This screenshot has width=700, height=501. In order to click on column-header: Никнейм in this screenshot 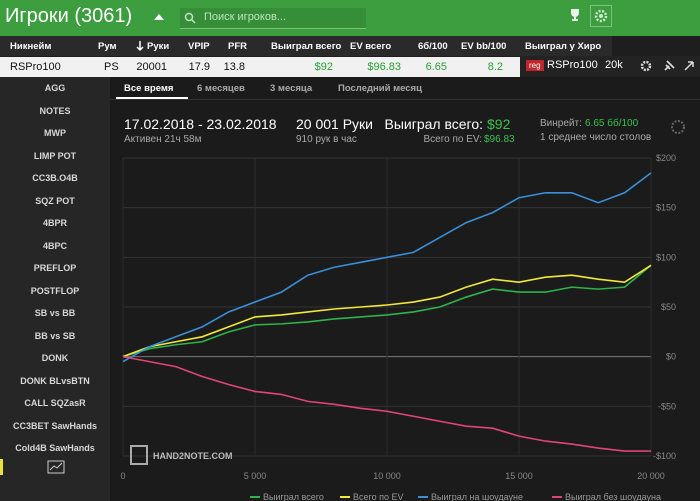, I will do `click(31, 46)`.